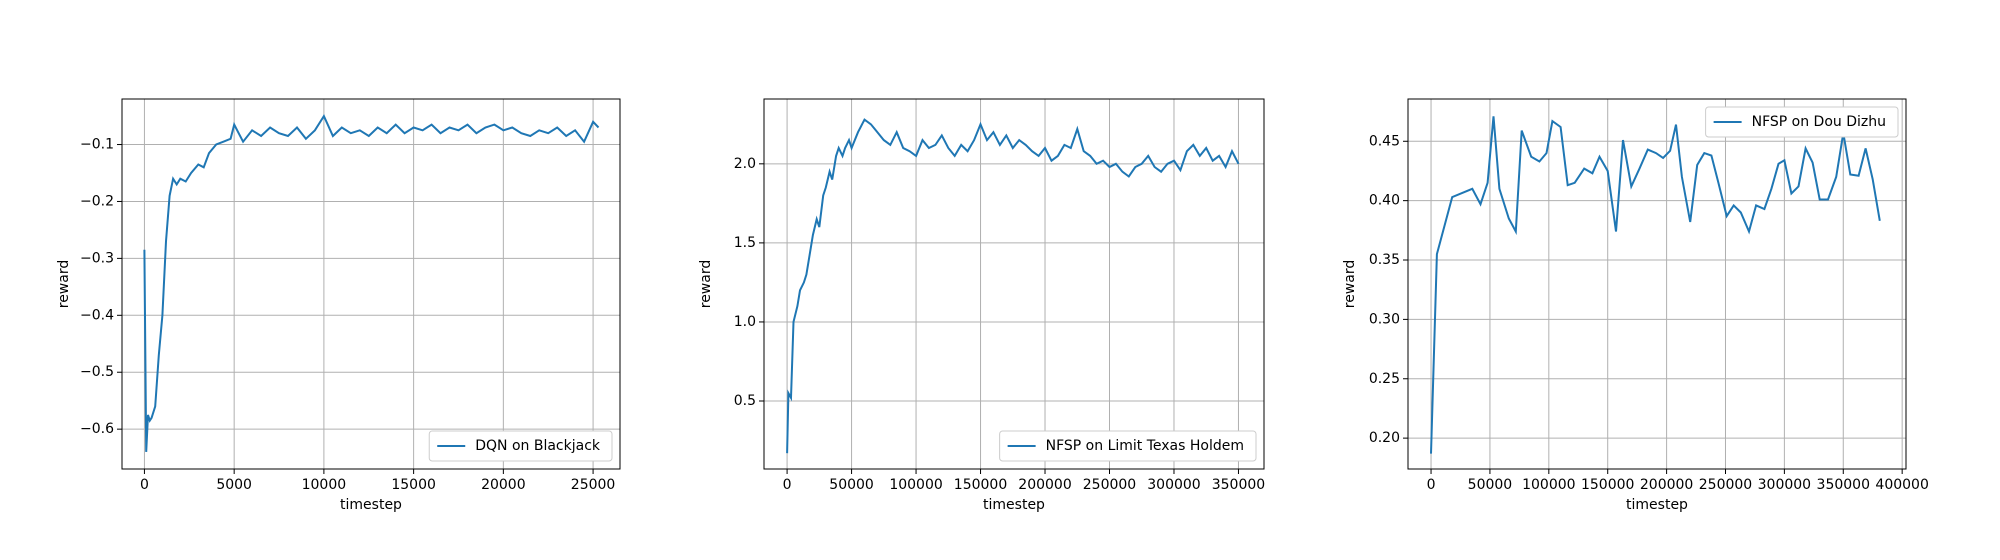  Describe the element at coordinates (745, 164) in the screenshot. I see `y-tick-label: 2.0` at that location.